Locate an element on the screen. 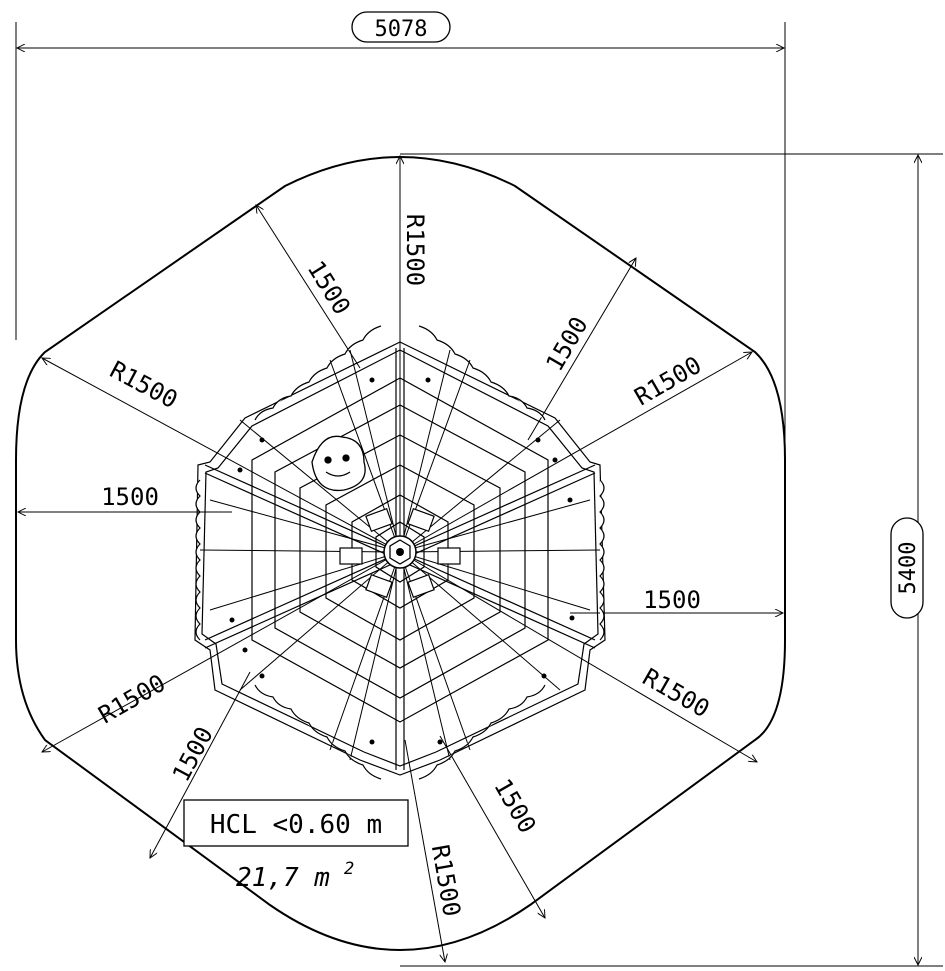 The image size is (945, 971). dim-lower-left-diag: 1500 is located at coordinates (193, 754).